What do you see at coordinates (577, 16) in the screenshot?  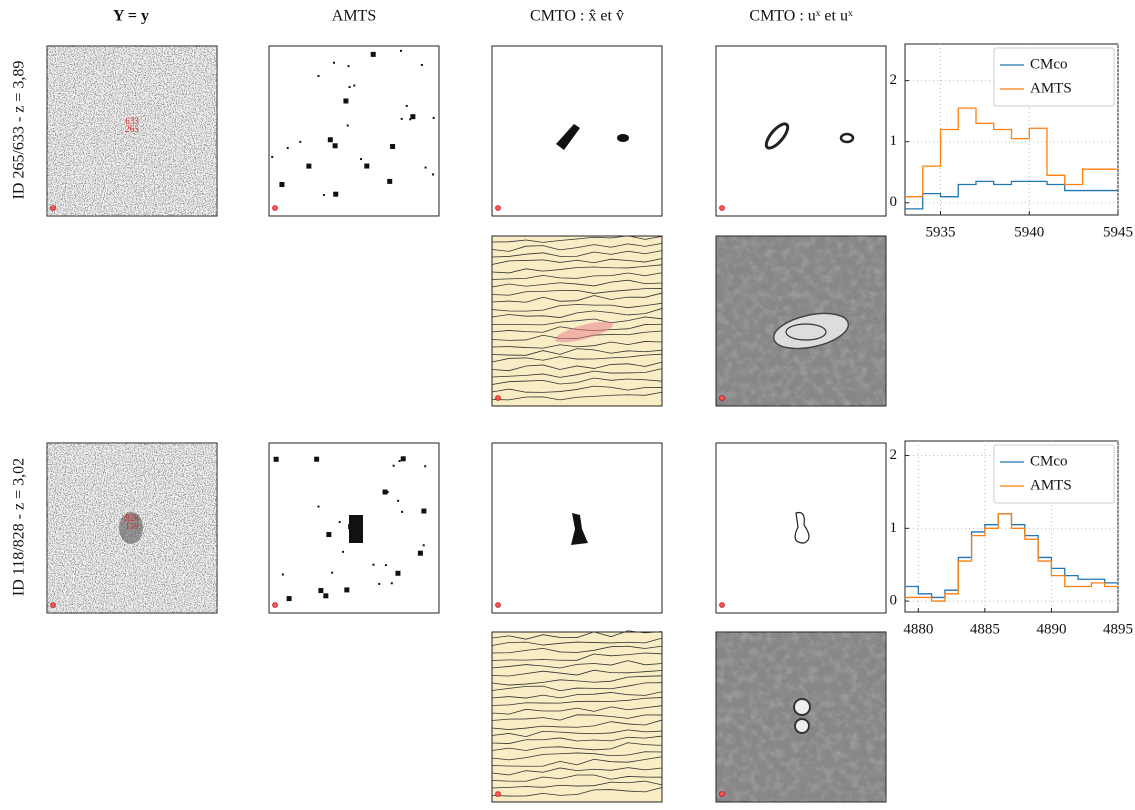 I see `column-header: CMTO : x̂ et v̂` at bounding box center [577, 16].